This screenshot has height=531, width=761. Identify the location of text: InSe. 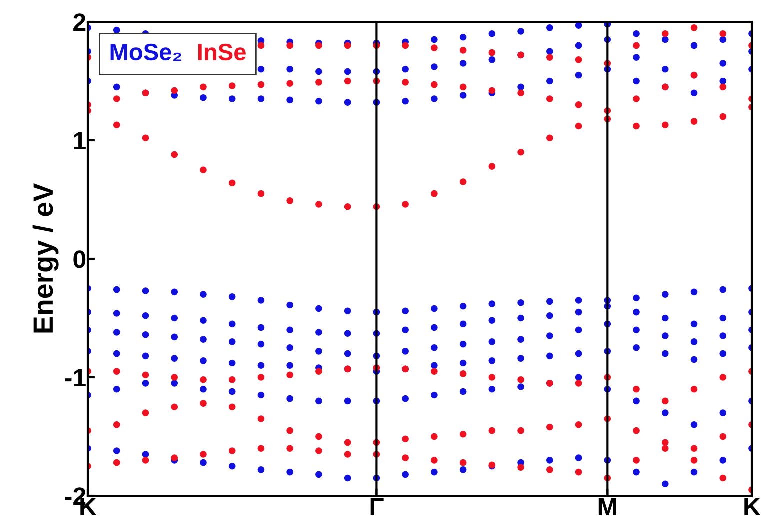
(222, 52).